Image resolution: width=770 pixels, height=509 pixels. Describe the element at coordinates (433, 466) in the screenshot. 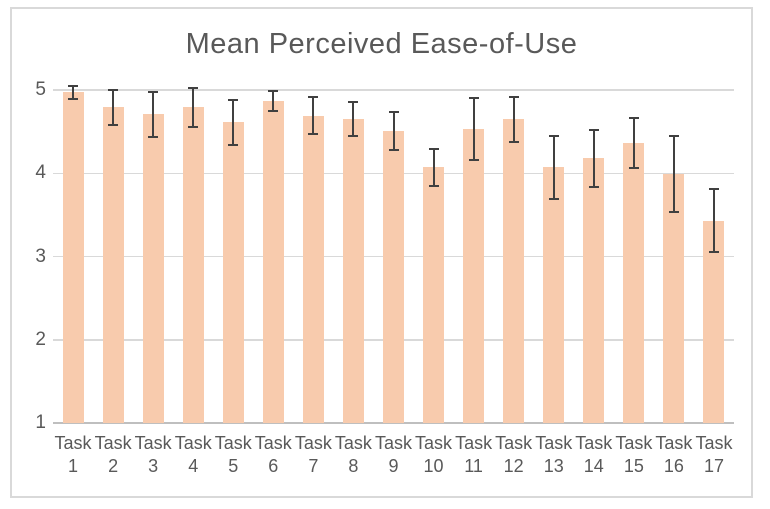

I see `x-tick-number: 10` at that location.